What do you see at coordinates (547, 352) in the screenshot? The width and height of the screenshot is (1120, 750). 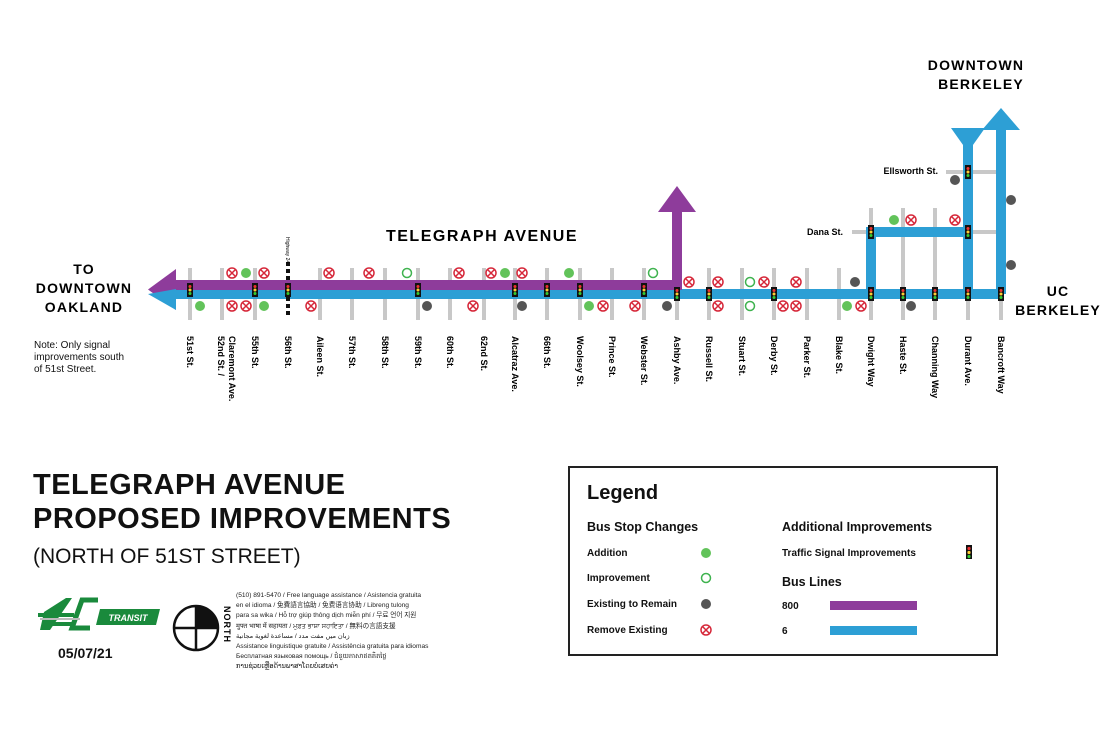 I see `street-label: 66th St.` at bounding box center [547, 352].